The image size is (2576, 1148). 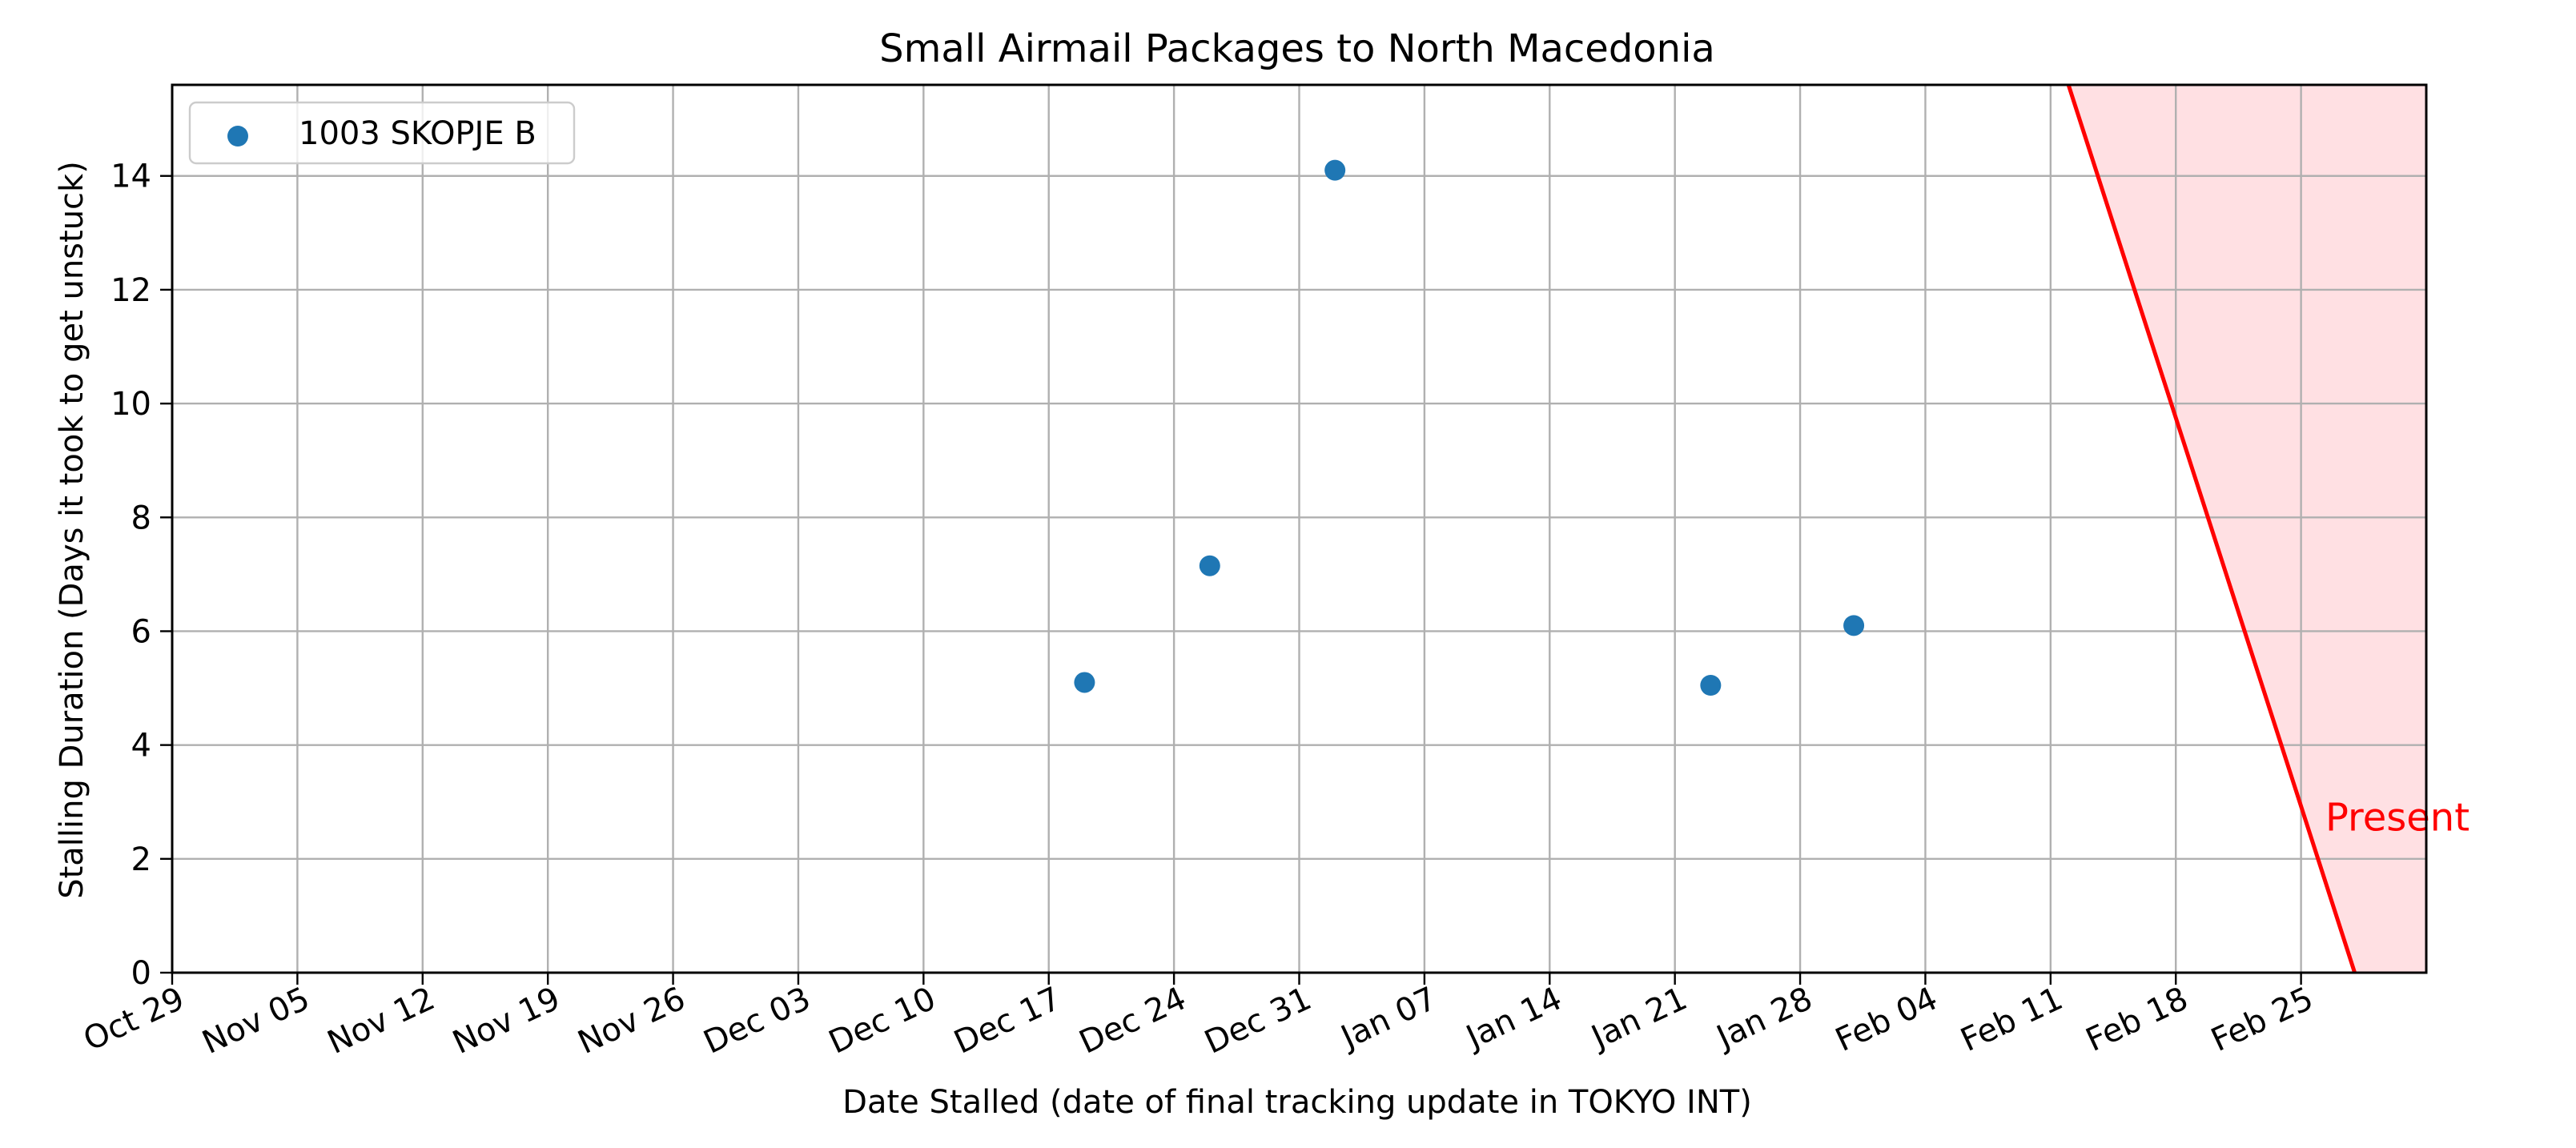 I want to click on y-tick-label: 12, so click(x=131, y=290).